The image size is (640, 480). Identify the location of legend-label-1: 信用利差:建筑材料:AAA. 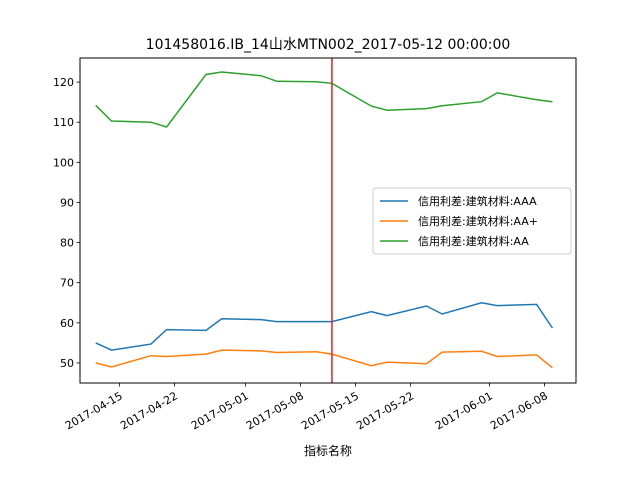
(477, 201).